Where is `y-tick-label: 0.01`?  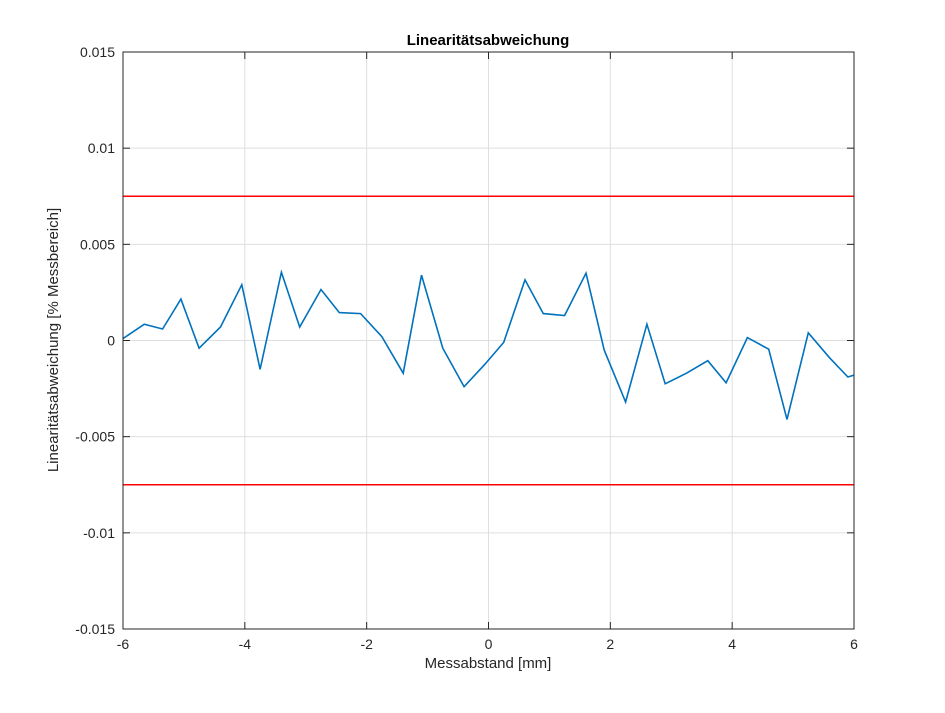 y-tick-label: 0.01 is located at coordinates (101, 148).